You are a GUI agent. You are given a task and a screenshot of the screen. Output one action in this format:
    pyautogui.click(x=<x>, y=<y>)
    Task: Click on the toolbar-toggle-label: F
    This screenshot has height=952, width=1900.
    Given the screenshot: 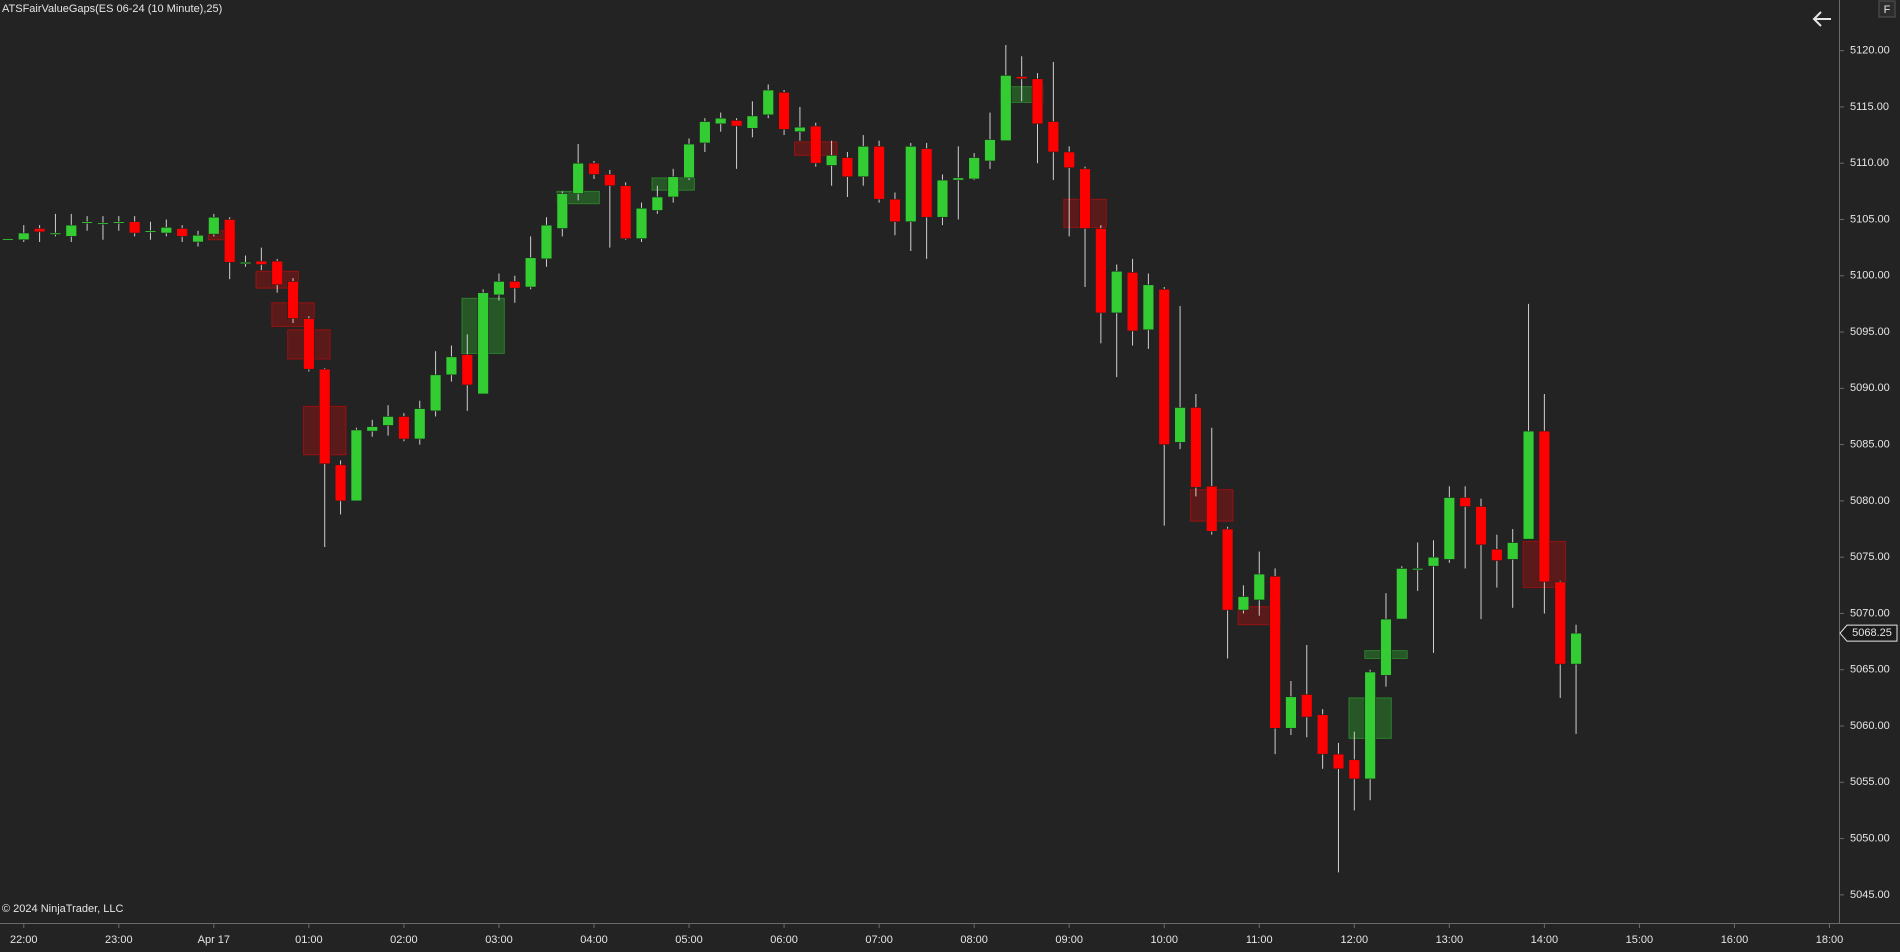 What is the action you would take?
    pyautogui.click(x=1887, y=10)
    